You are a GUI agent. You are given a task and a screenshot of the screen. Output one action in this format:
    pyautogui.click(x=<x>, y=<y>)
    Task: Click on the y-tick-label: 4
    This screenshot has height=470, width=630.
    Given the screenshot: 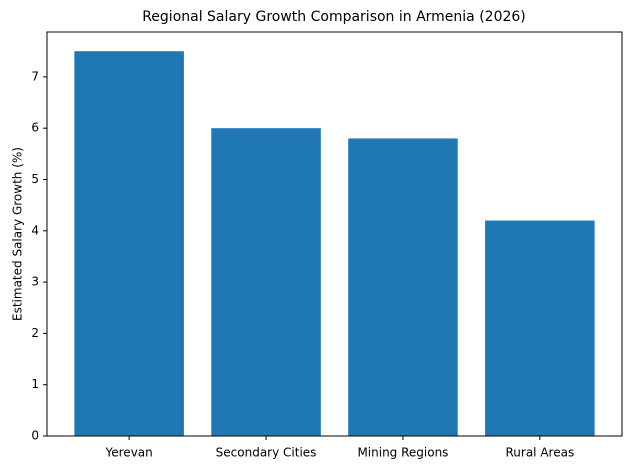 What is the action you would take?
    pyautogui.click(x=35, y=230)
    